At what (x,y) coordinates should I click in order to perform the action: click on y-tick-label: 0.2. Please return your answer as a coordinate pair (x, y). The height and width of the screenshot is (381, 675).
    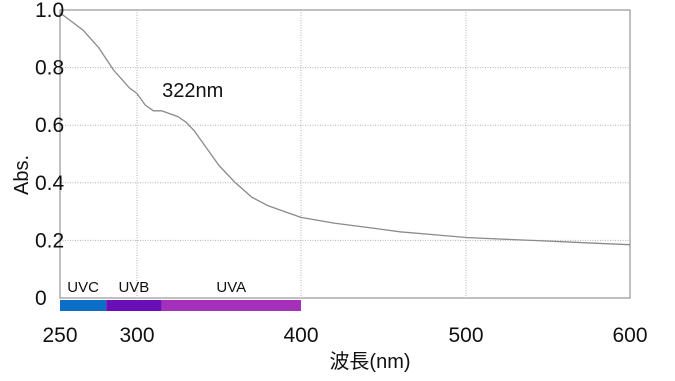
    Looking at the image, I should click on (49, 240).